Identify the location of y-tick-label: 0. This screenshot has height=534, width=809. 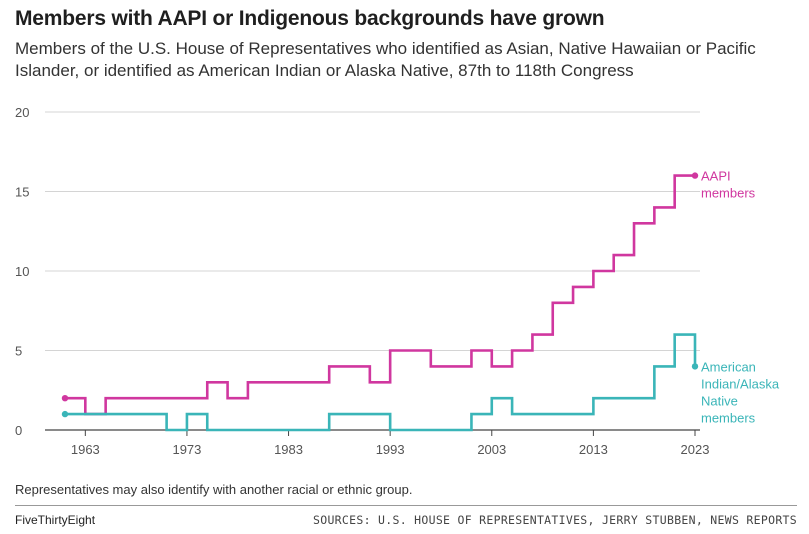
(18, 430).